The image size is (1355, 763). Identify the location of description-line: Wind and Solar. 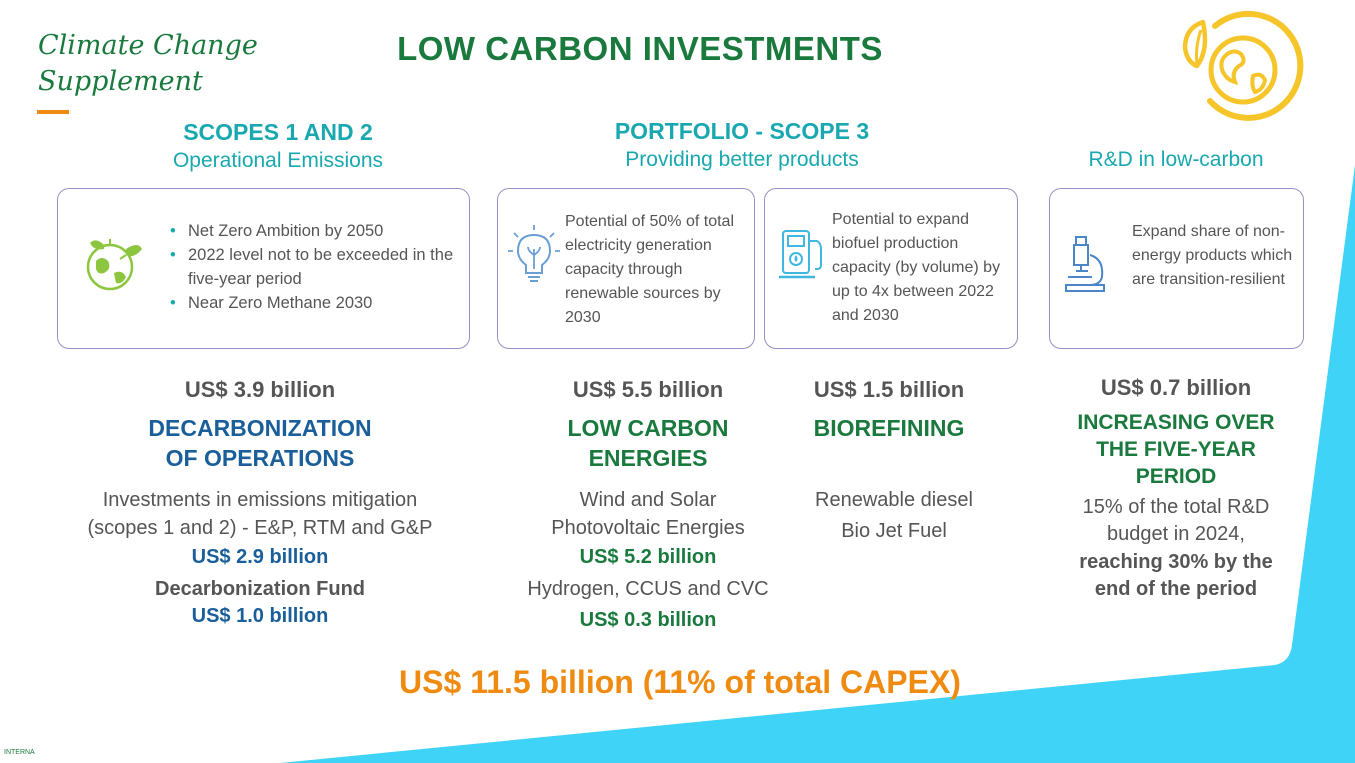
(648, 500).